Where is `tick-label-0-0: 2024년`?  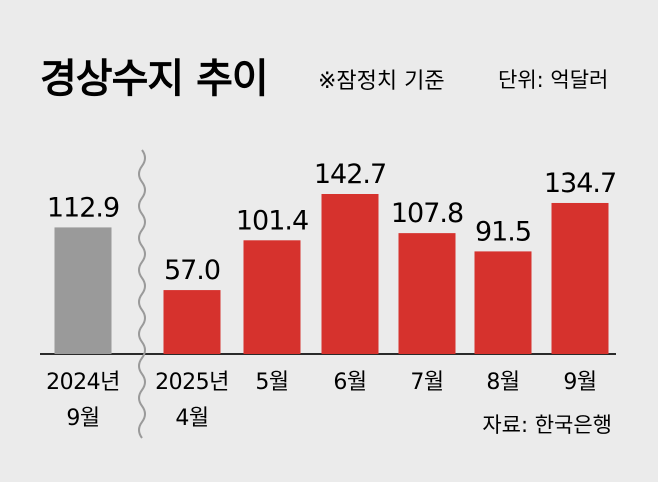 tick-label-0-0: 2024년 is located at coordinates (83, 382).